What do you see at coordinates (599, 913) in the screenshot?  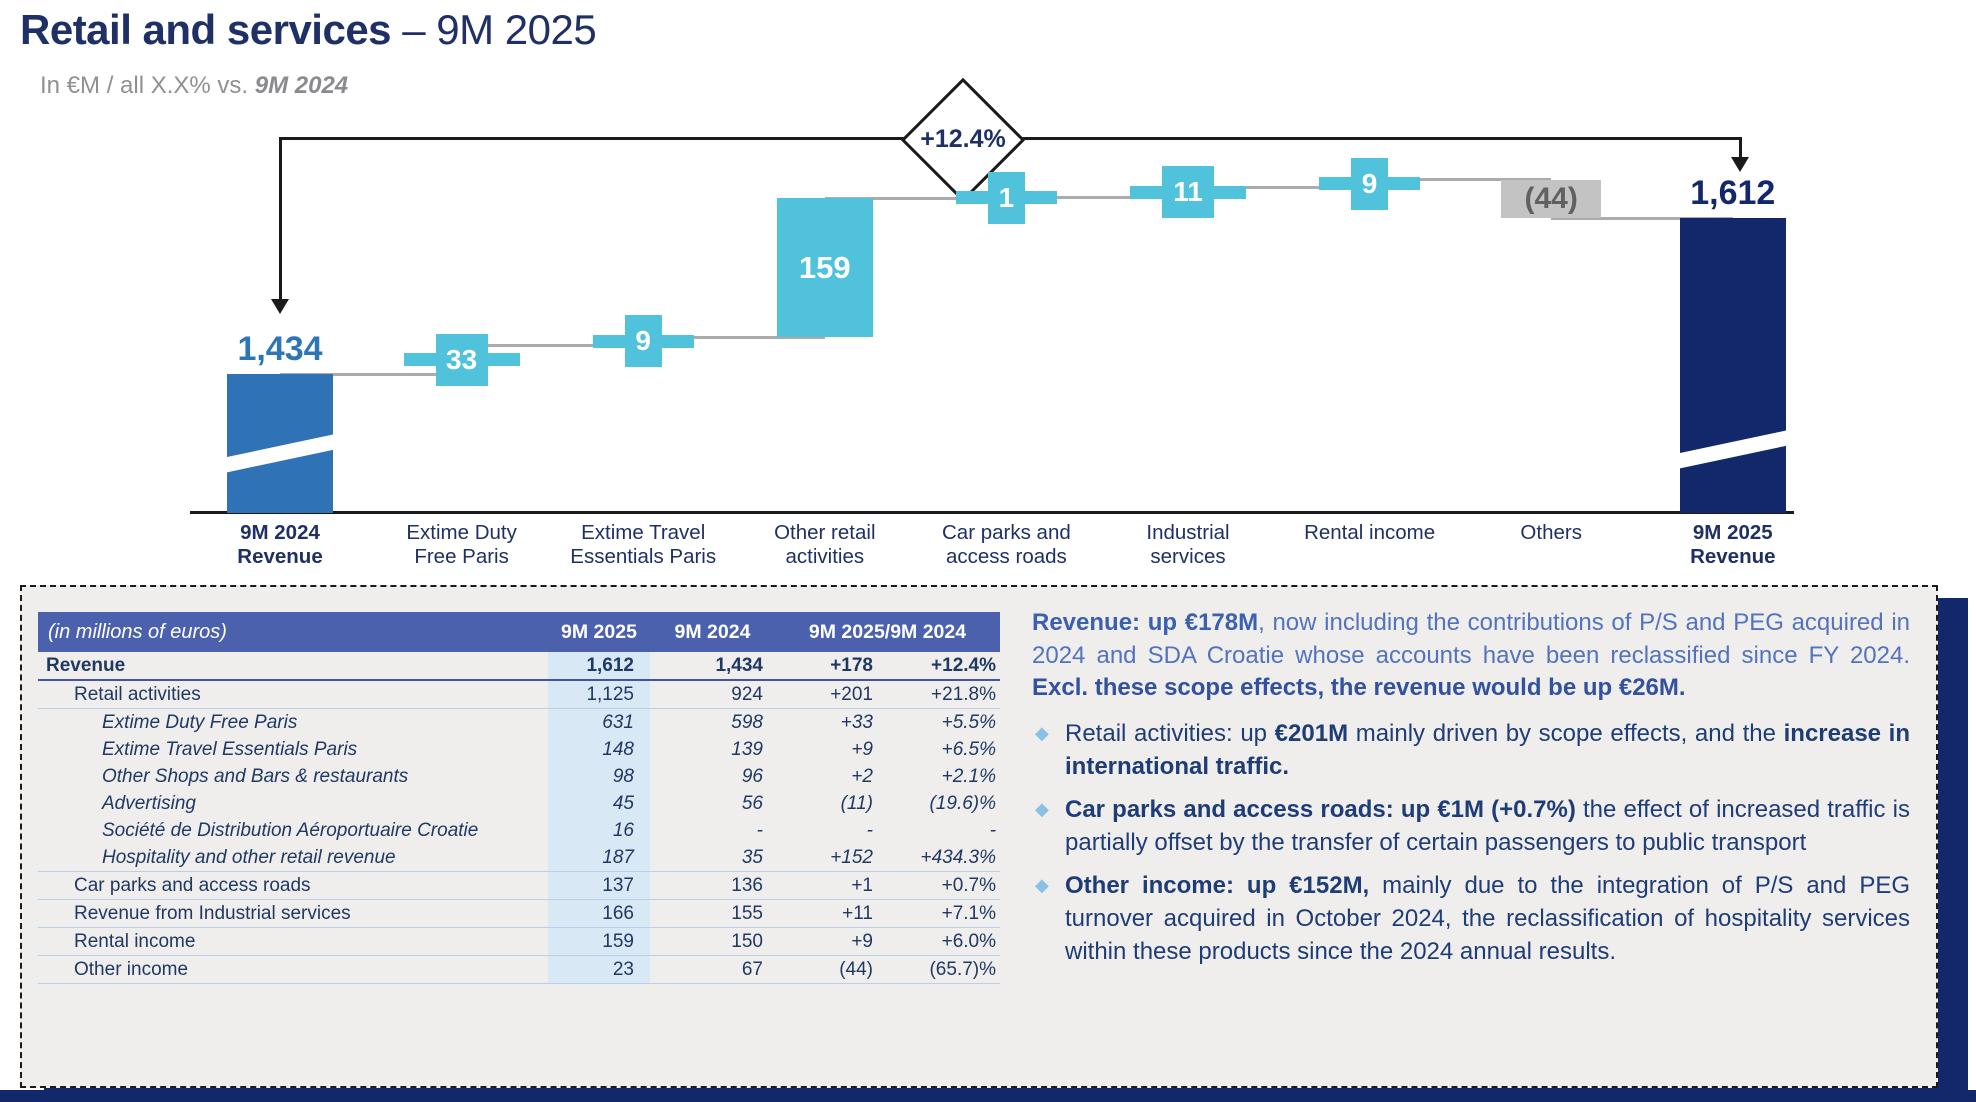 I see `value-9m2025: 166` at bounding box center [599, 913].